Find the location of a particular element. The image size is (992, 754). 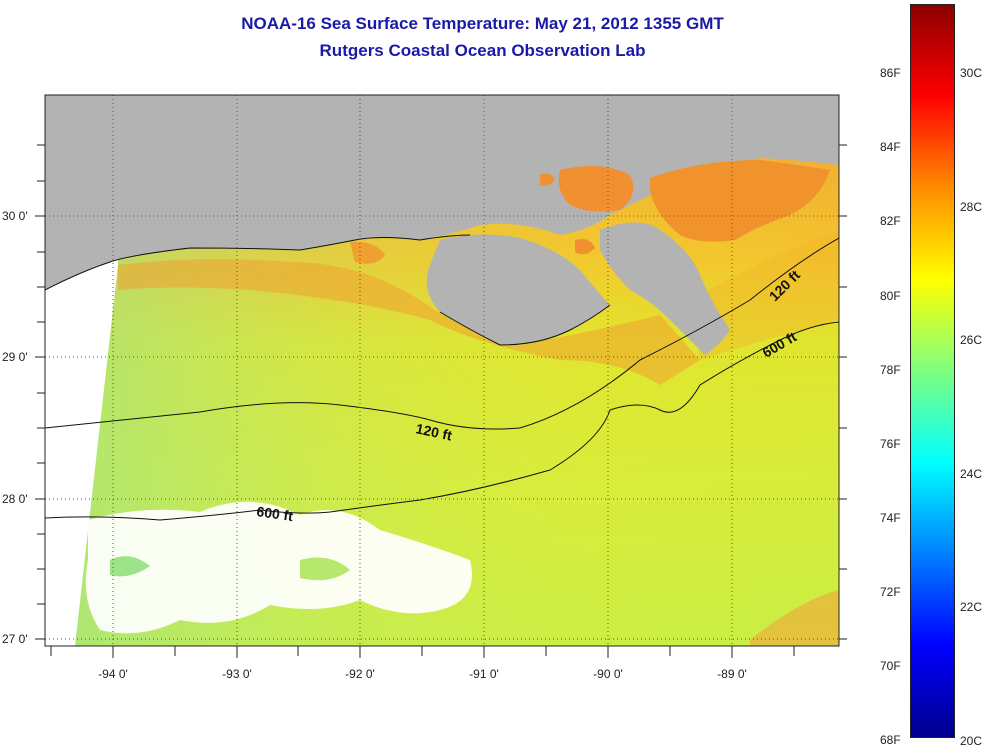

fahrenheit-label: 74F is located at coordinates (890, 518).